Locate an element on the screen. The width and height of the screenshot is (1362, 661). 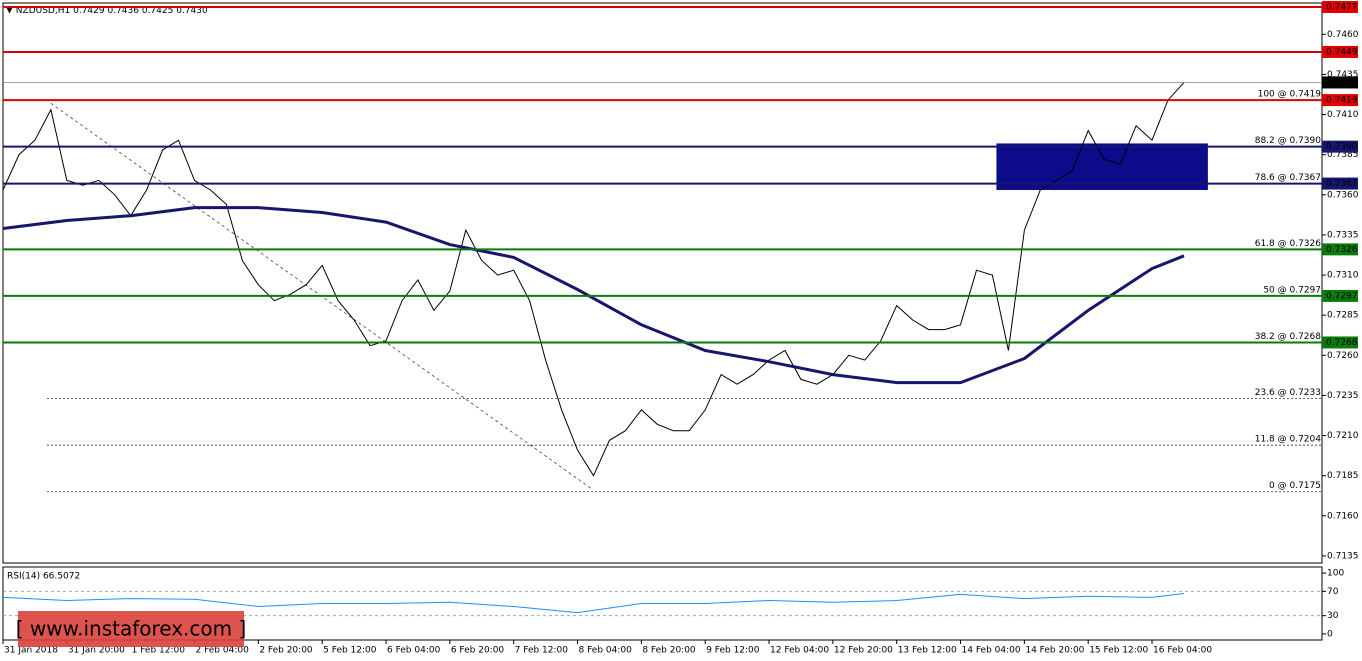
x-tick-label: 31 Jan 2018 is located at coordinates (31, 651).